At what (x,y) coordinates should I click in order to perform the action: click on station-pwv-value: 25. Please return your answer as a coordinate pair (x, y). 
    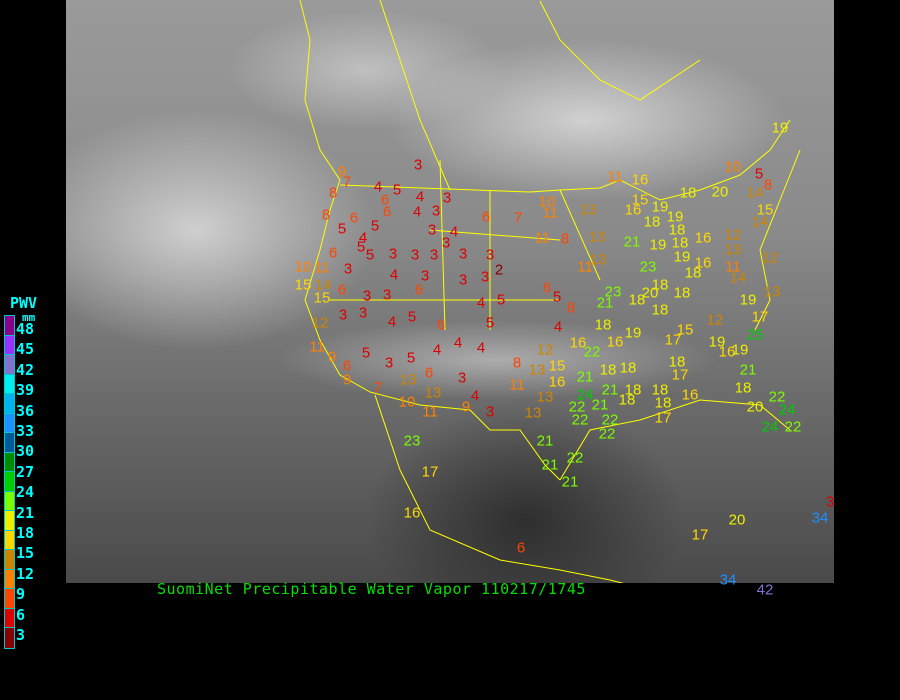
    Looking at the image, I should click on (755, 335).